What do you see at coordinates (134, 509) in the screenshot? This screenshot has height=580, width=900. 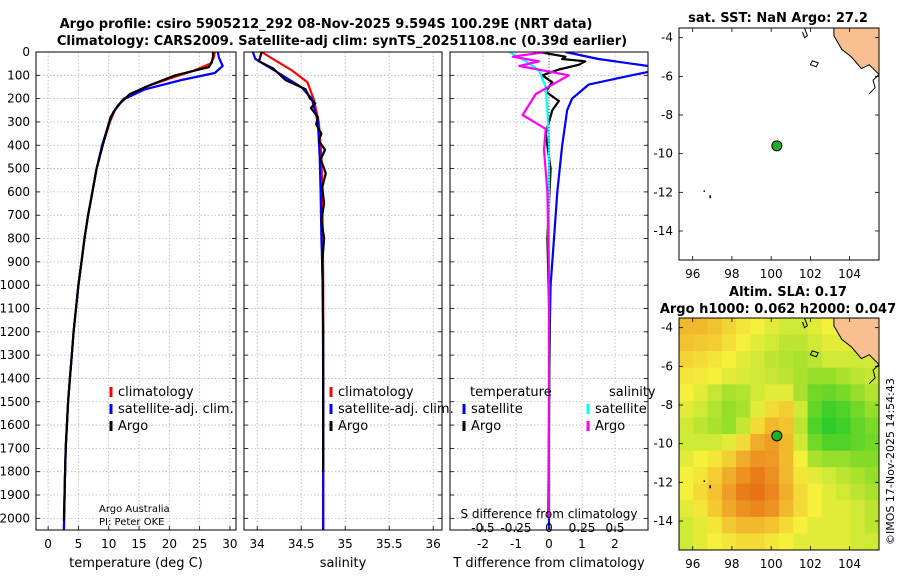 I see `credit-line1: Argo Australia` at bounding box center [134, 509].